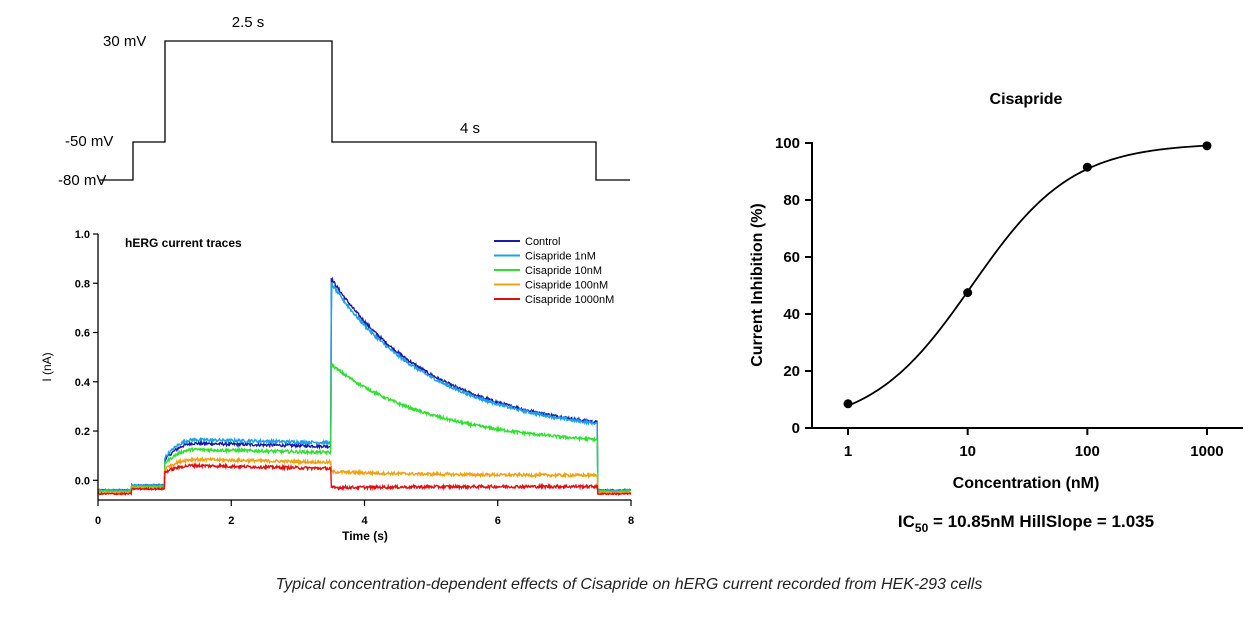 This screenshot has height=618, width=1258. Describe the element at coordinates (1206, 451) in the screenshot. I see `right-x-tick-label: 1000` at that location.